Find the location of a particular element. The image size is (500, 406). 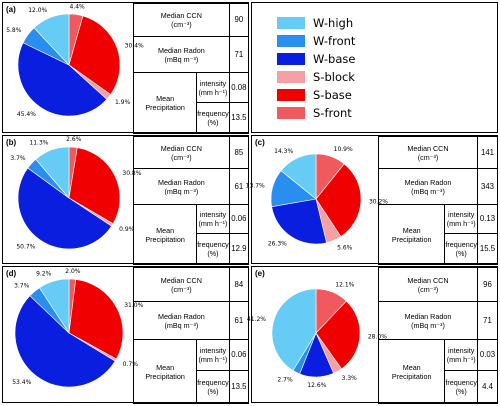

slice-value-label: 4.4% is located at coordinates (78, 7).